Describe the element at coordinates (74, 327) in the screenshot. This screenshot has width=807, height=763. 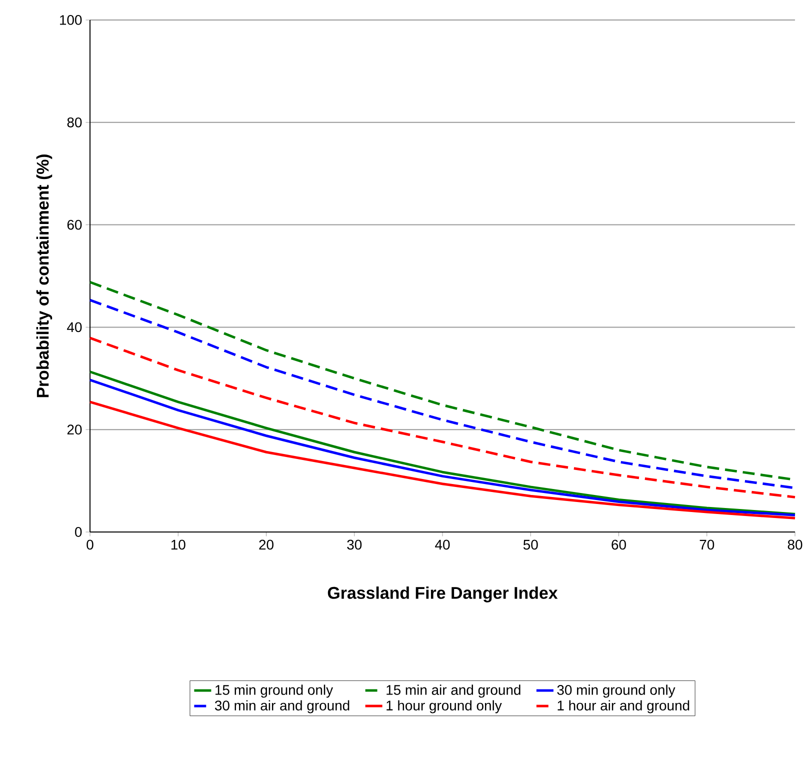
I see `y-tick-label: 40` at that location.